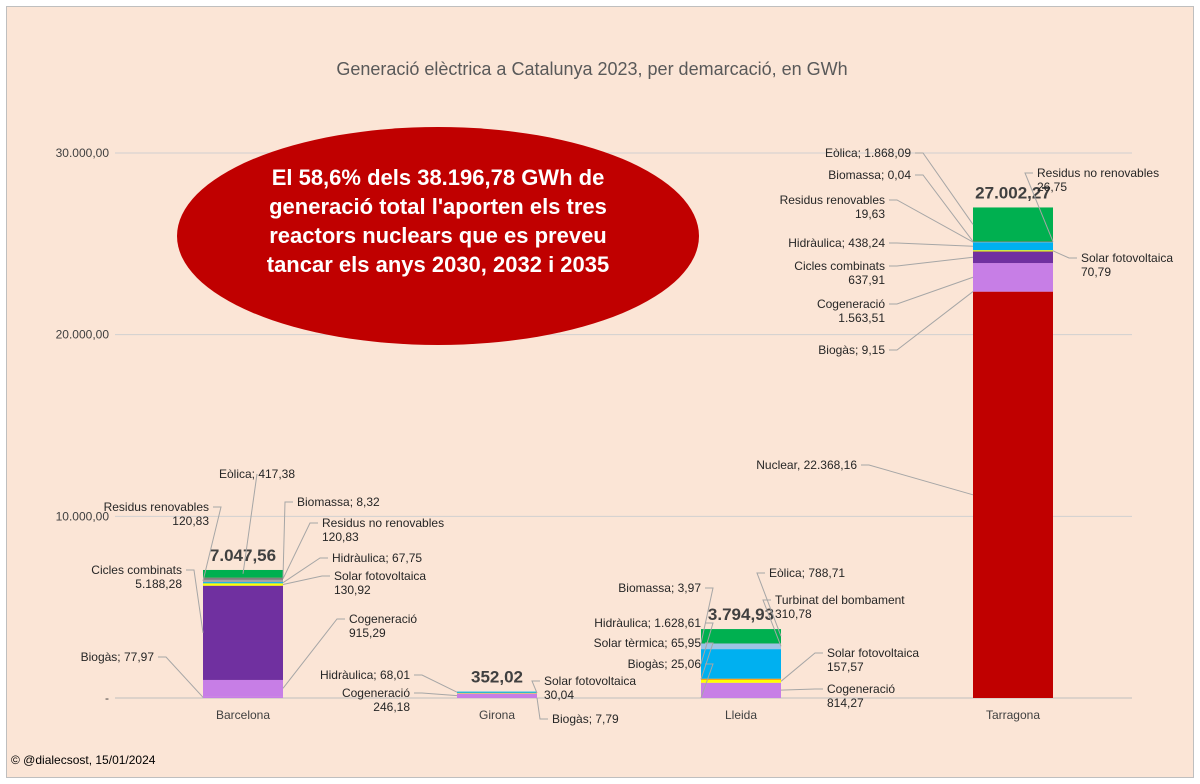 The image size is (1200, 784). Describe the element at coordinates (585, 719) in the screenshot. I see `data-label-girona-biogas: Biogàs; 7,79` at that location.